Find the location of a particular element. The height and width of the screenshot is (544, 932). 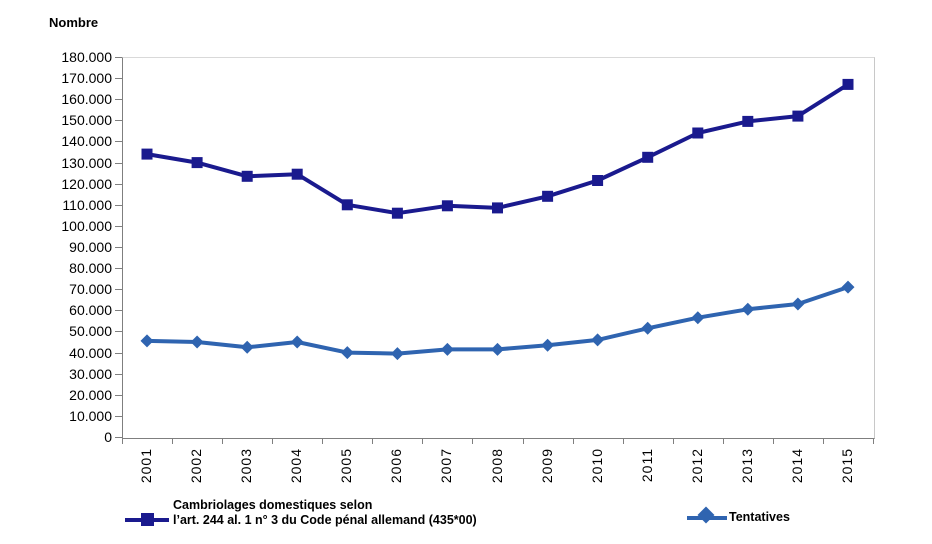

legend-label-cambriolages-line1: Cambriolages domestiques selon is located at coordinates (273, 505).